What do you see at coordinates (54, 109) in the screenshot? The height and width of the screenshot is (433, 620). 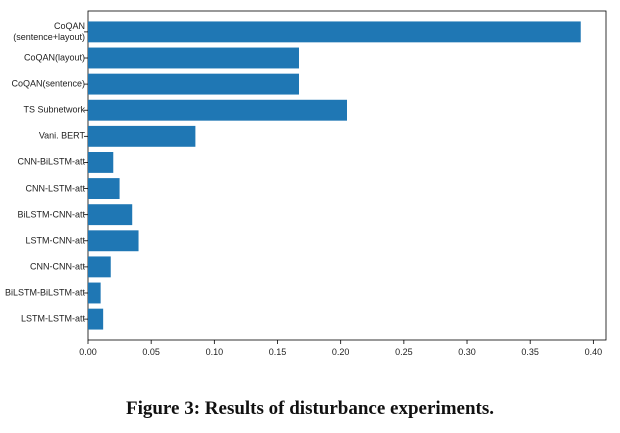 I see `y-tick-label: TS Subnetwork` at bounding box center [54, 109].